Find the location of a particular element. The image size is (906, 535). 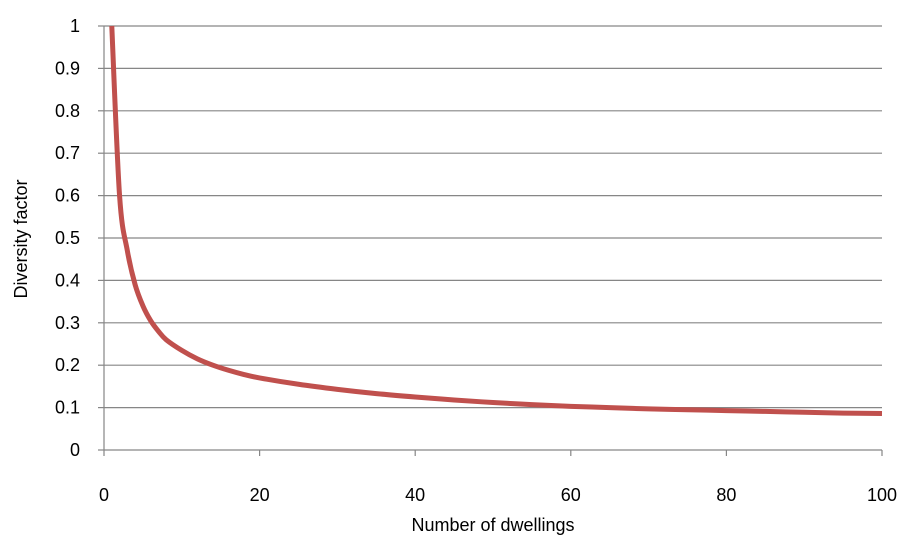

y-axis-title: Diversity factor is located at coordinates (21, 238).